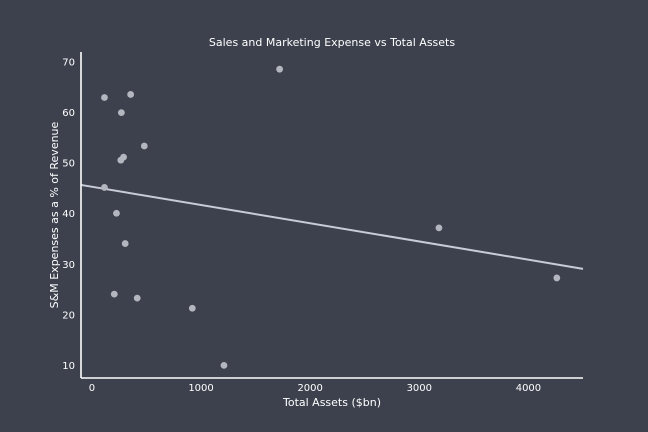 This screenshot has height=432, width=648. Describe the element at coordinates (68, 315) in the screenshot. I see `y-tick-label: 20` at that location.